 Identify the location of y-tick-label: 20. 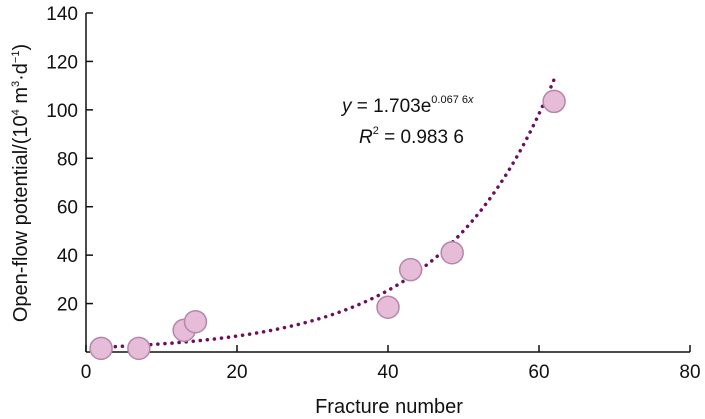
(67, 305).